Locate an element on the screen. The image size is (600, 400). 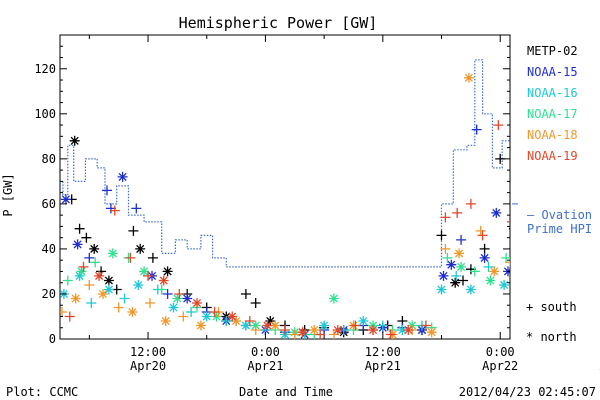
chart-title: Hemispheric Power [GW] is located at coordinates (278, 23).